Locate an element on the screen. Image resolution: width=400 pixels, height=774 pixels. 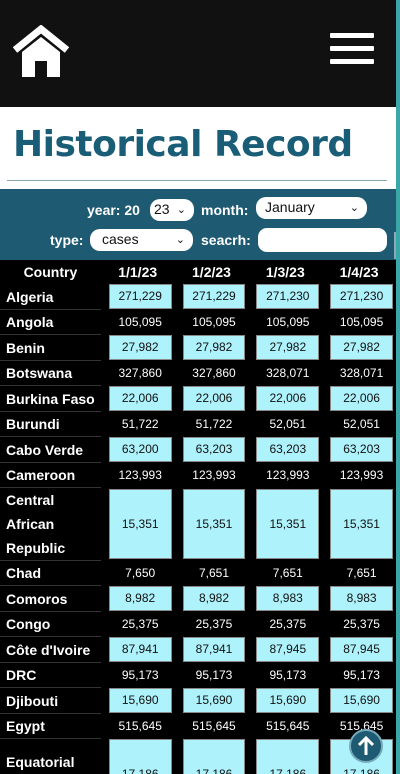
month-label: month: is located at coordinates (225, 210).